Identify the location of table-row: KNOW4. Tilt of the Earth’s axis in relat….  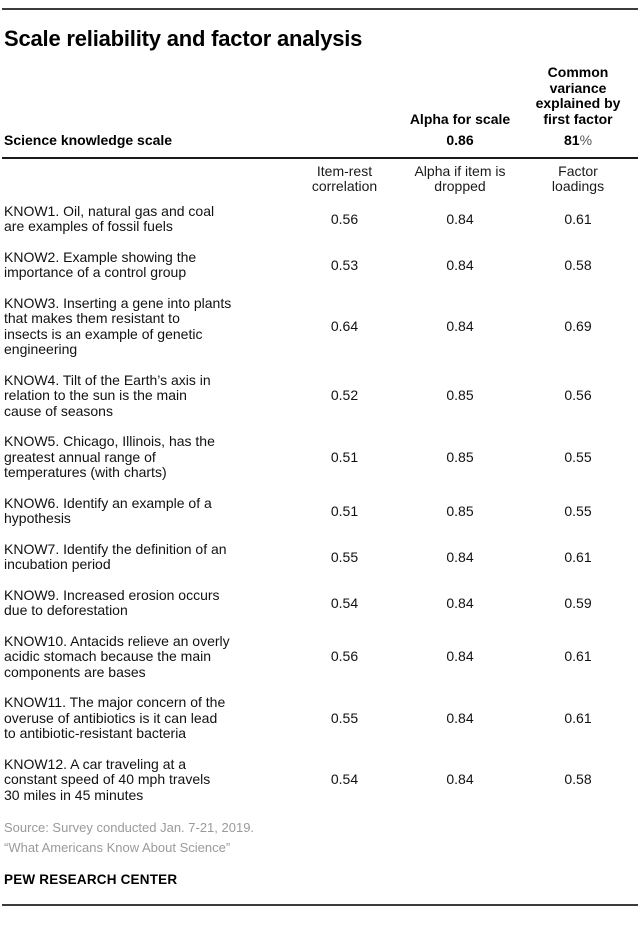
(321, 403).